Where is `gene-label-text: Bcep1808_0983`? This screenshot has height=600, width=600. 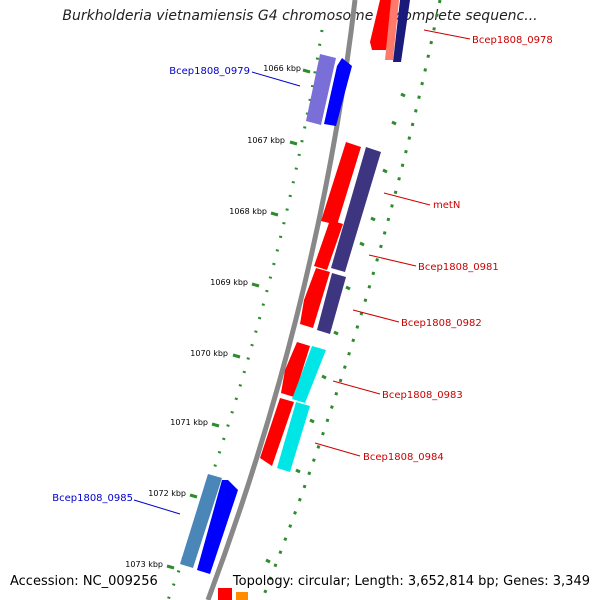 gene-label-text: Bcep1808_0983 is located at coordinates (422, 395).